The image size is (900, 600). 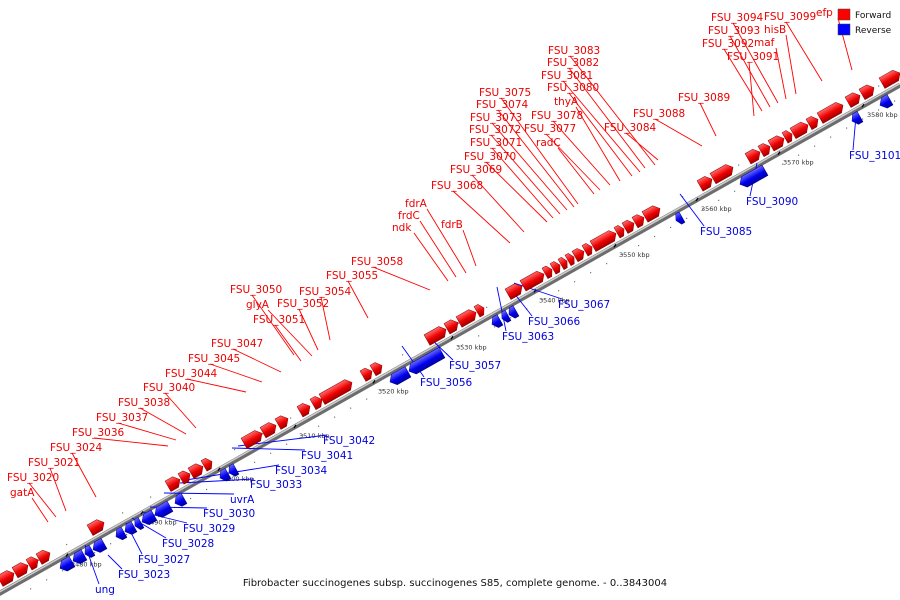 What do you see at coordinates (164, 560) in the screenshot?
I see `reverse-gene-label: FSU_3027` at bounding box center [164, 560].